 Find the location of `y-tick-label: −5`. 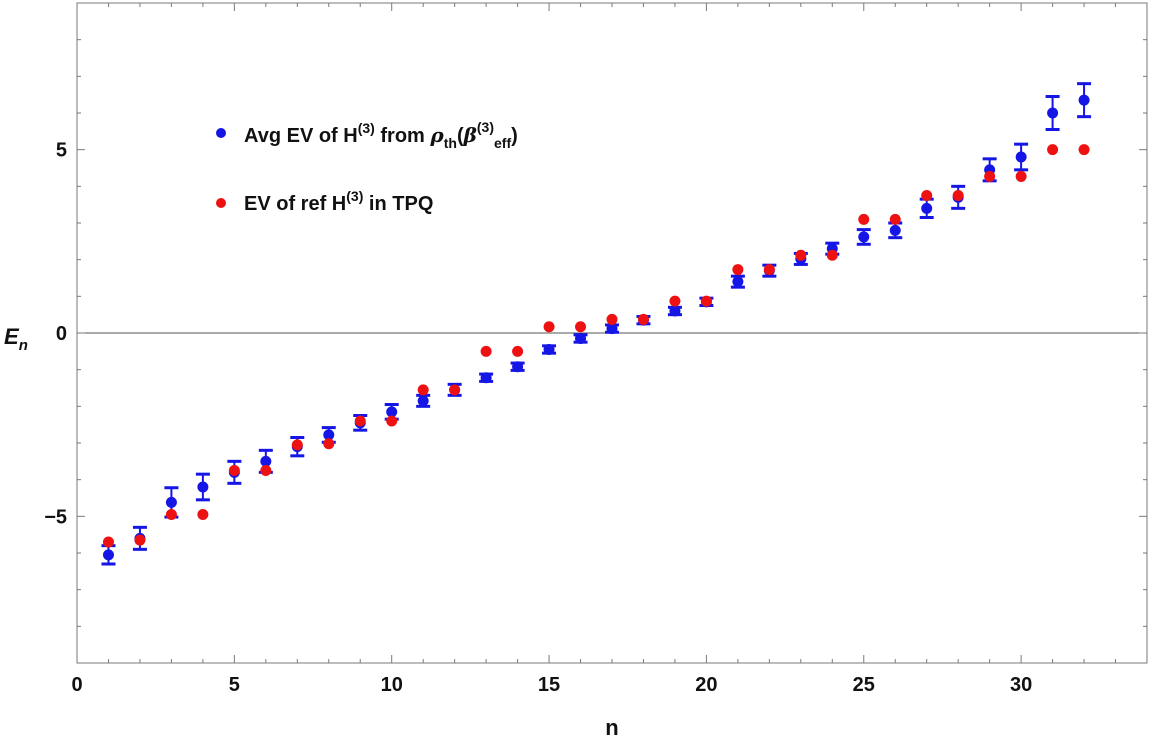

y-tick-label: −5 is located at coordinates (55, 517).